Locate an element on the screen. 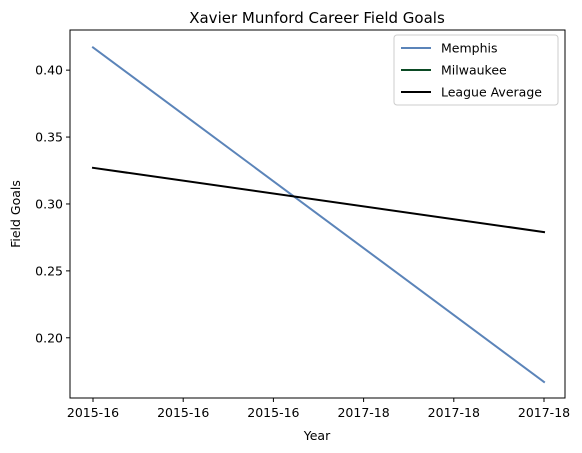  series-line-league-average is located at coordinates (318, 200).